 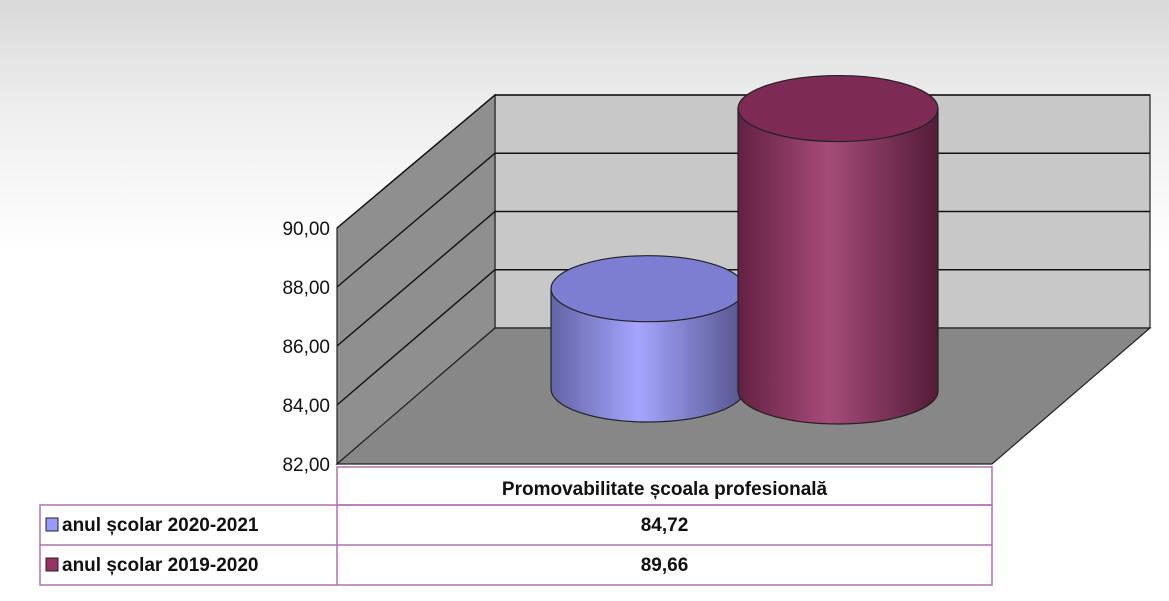 I want to click on y-tick-label: 88,00, so click(x=306, y=288).